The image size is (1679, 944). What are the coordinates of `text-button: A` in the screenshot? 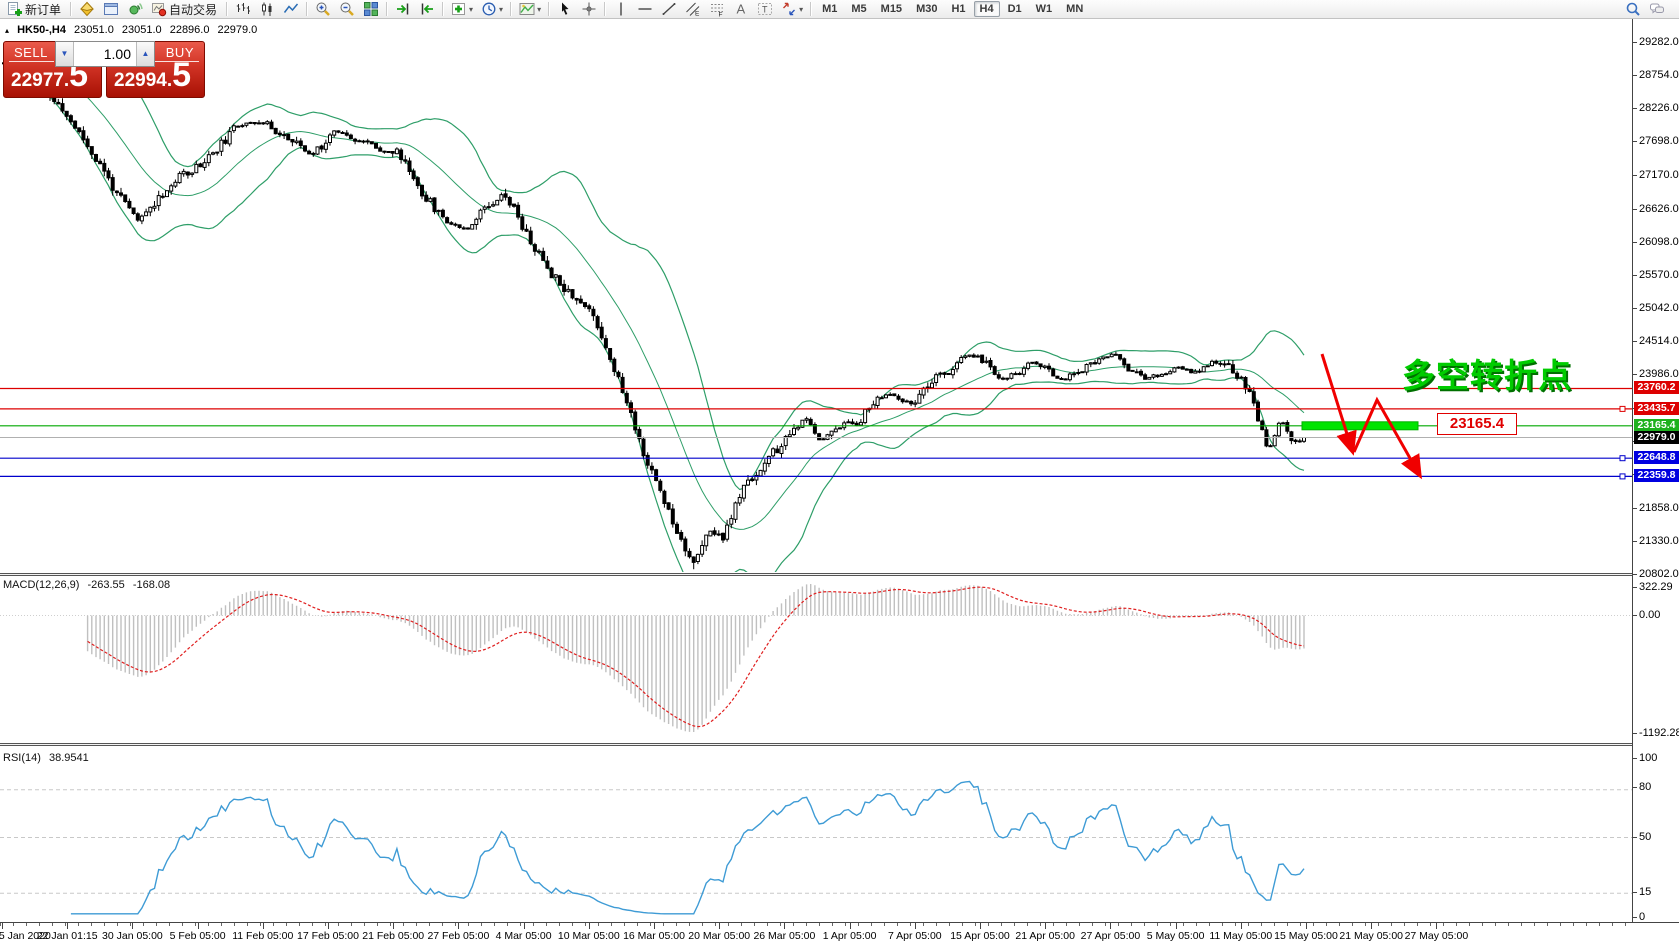 It's located at (741, 9).